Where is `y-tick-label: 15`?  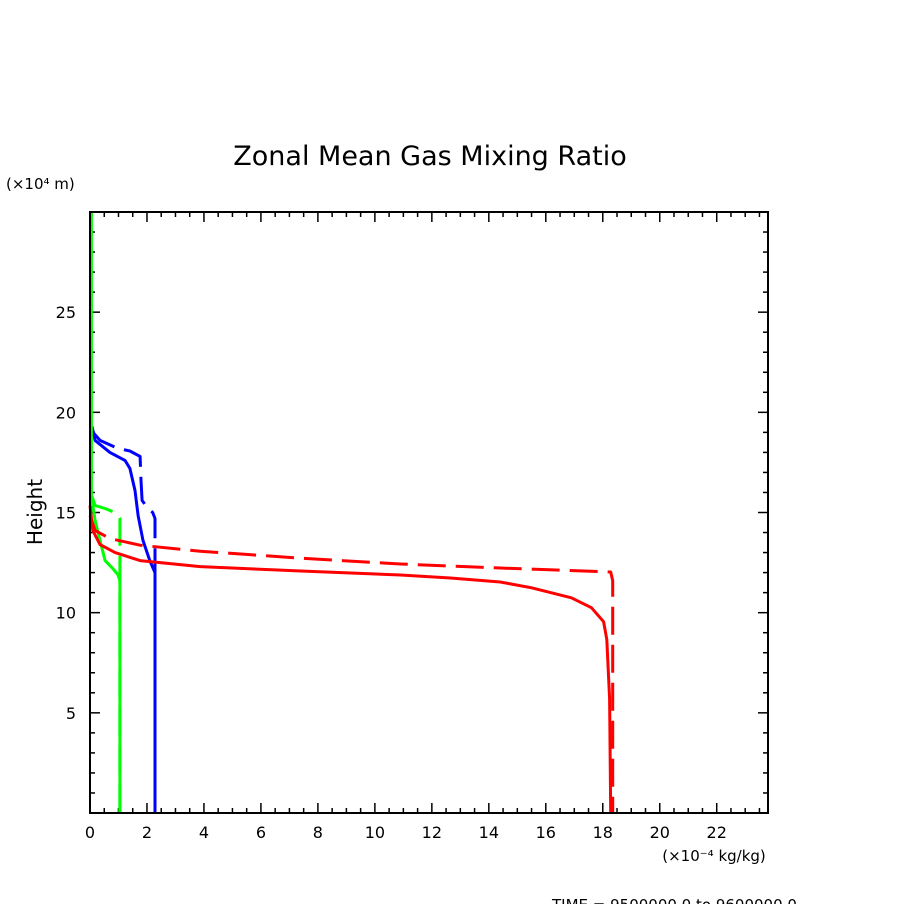
y-tick-label: 15 is located at coordinates (66, 513).